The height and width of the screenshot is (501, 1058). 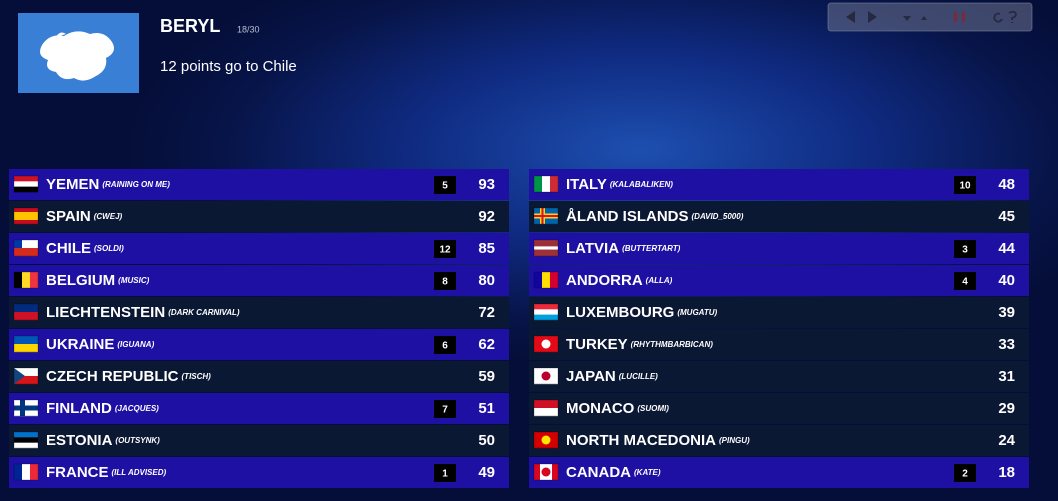 I want to click on entry-label: CHILE (SOLDI), so click(x=85, y=248).